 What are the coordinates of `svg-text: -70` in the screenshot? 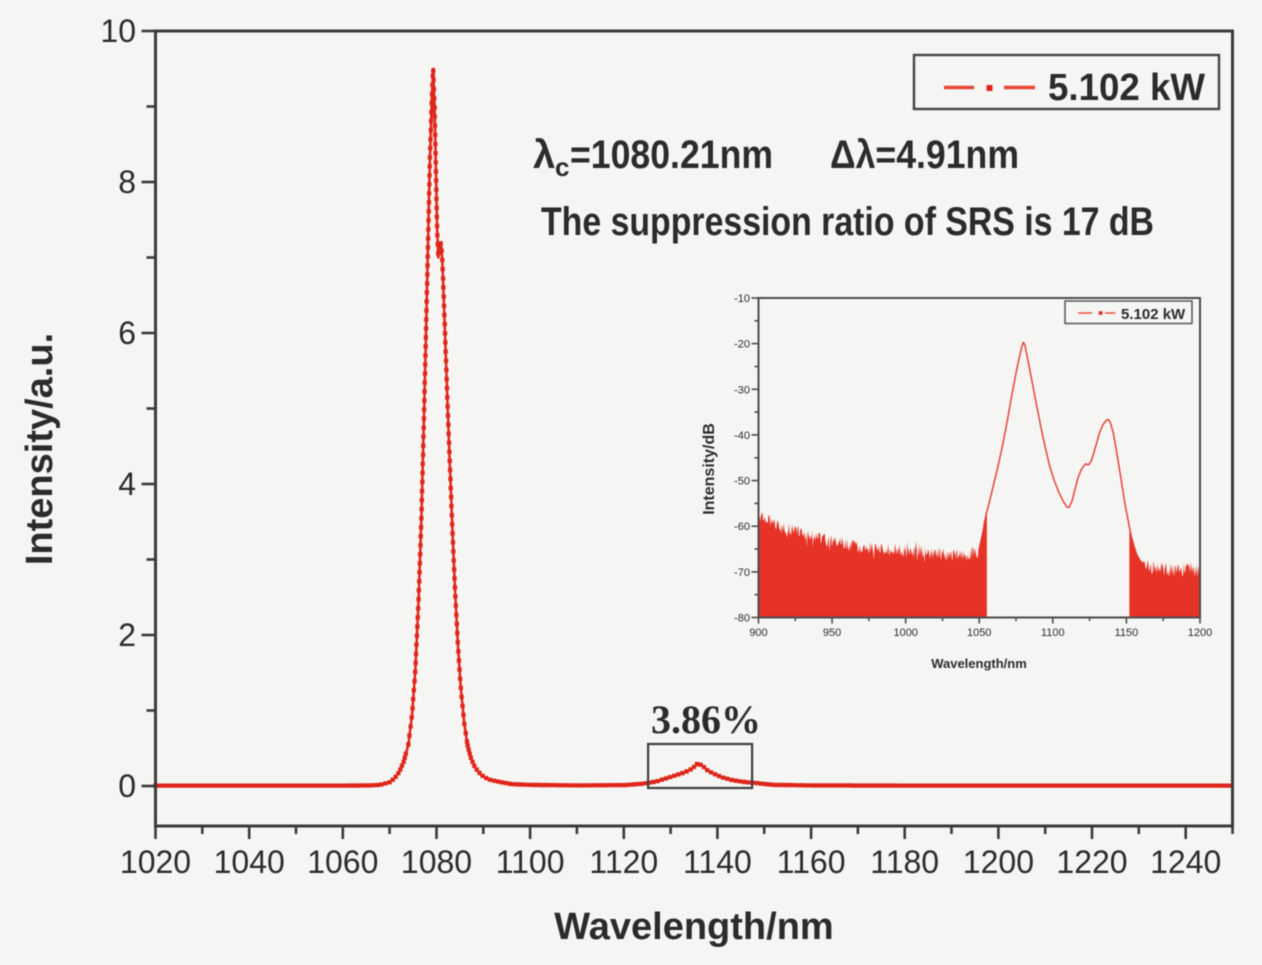 It's located at (742, 573).